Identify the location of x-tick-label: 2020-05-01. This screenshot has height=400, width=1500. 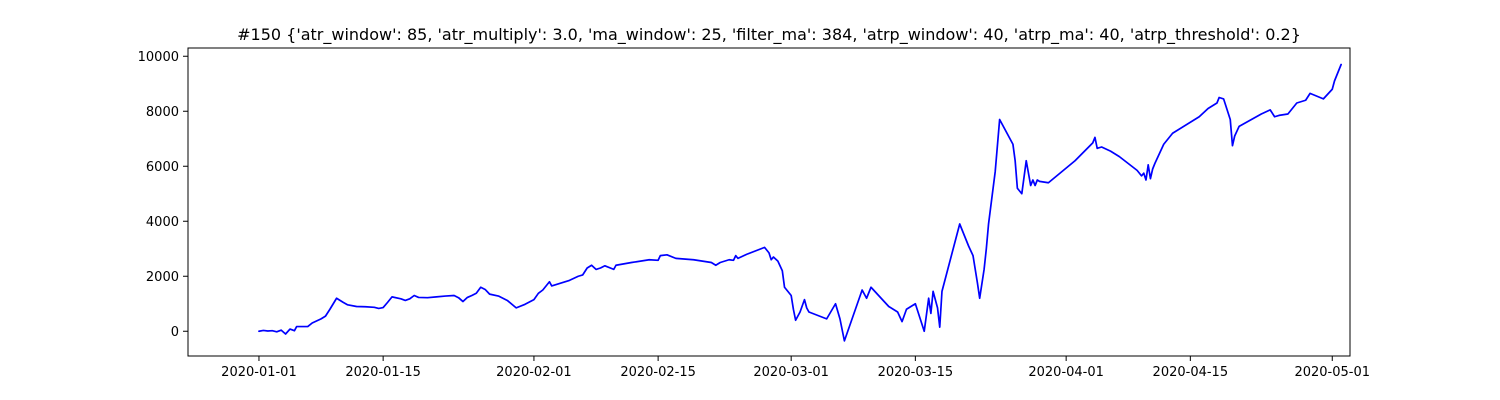
(1332, 372).